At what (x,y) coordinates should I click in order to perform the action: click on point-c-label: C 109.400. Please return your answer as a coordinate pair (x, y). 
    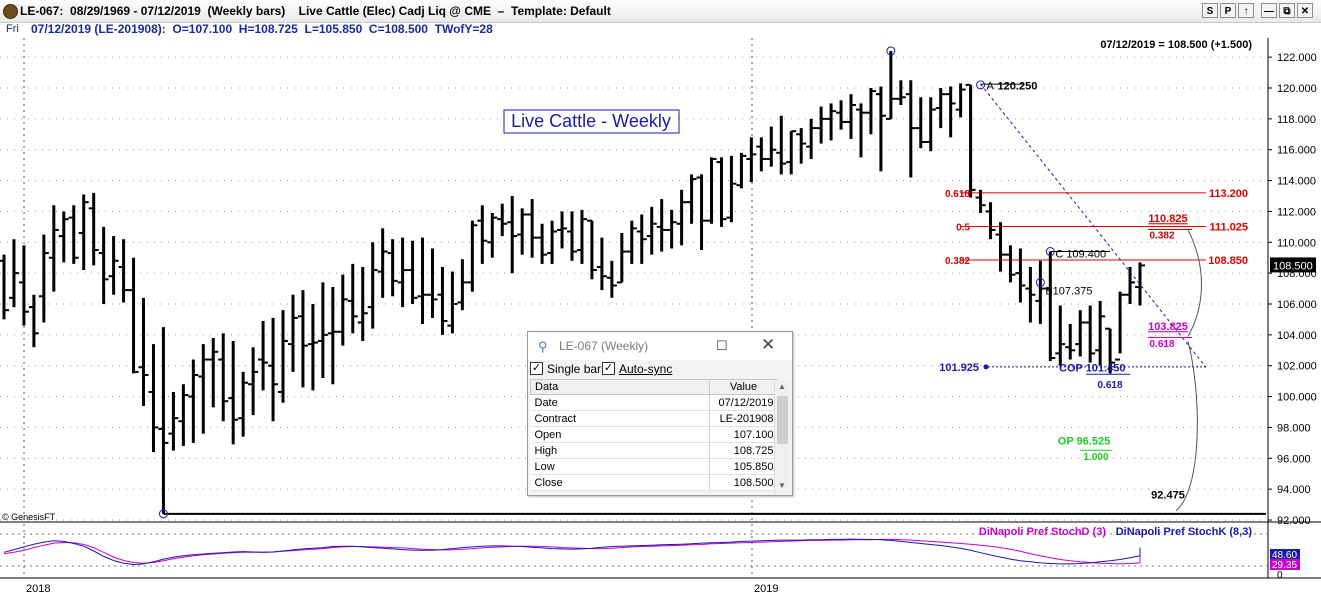
    Looking at the image, I should click on (1080, 255).